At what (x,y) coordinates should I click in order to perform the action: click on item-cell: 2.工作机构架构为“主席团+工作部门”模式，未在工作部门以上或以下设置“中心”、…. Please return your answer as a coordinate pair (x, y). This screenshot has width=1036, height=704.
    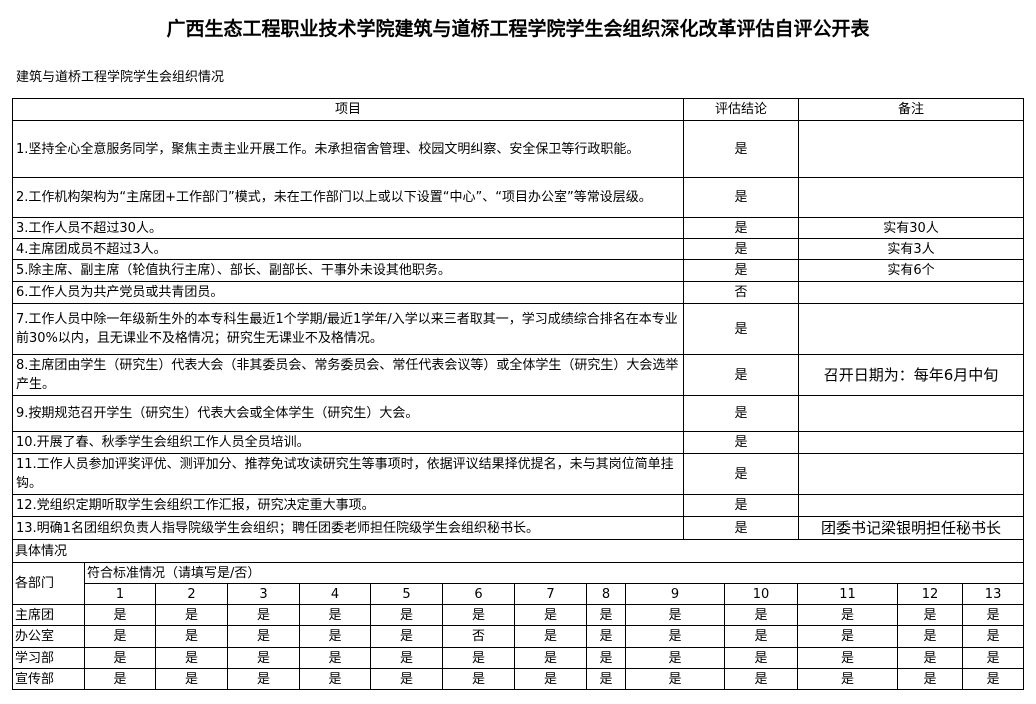
    Looking at the image, I should click on (348, 197).